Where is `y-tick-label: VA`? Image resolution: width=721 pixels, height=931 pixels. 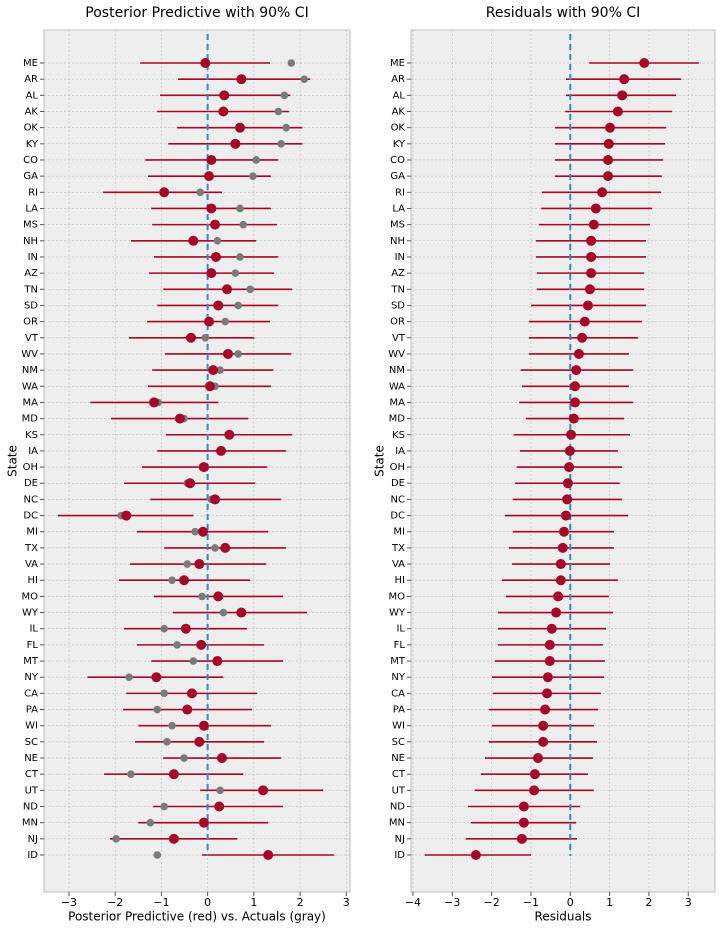 y-tick-label: VA is located at coordinates (31, 564).